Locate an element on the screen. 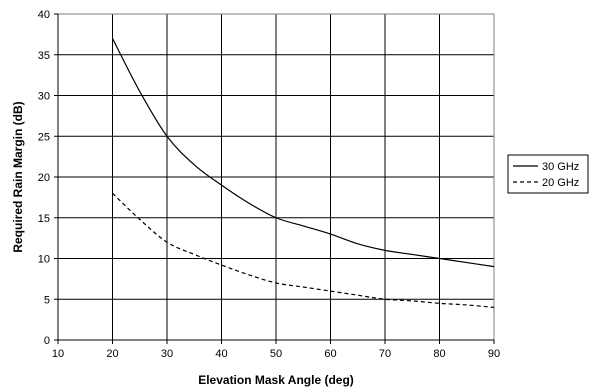 Image resolution: width=592 pixels, height=392 pixels. x-tick-label: 70 is located at coordinates (385, 354).